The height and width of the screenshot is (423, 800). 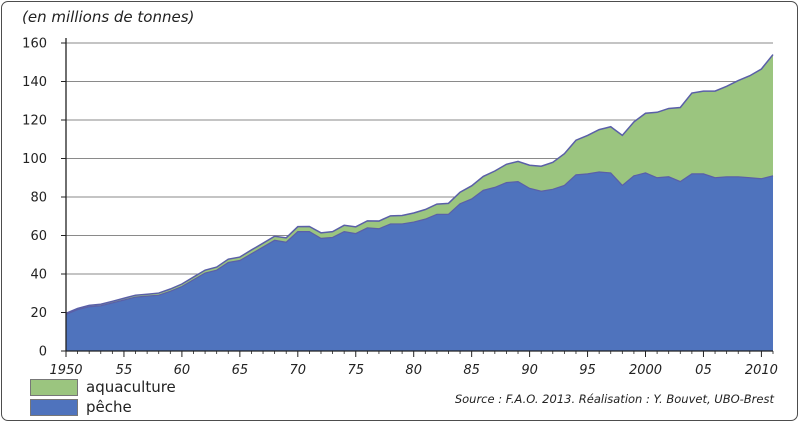 I want to click on y-tick-label: 0, so click(x=43, y=352).